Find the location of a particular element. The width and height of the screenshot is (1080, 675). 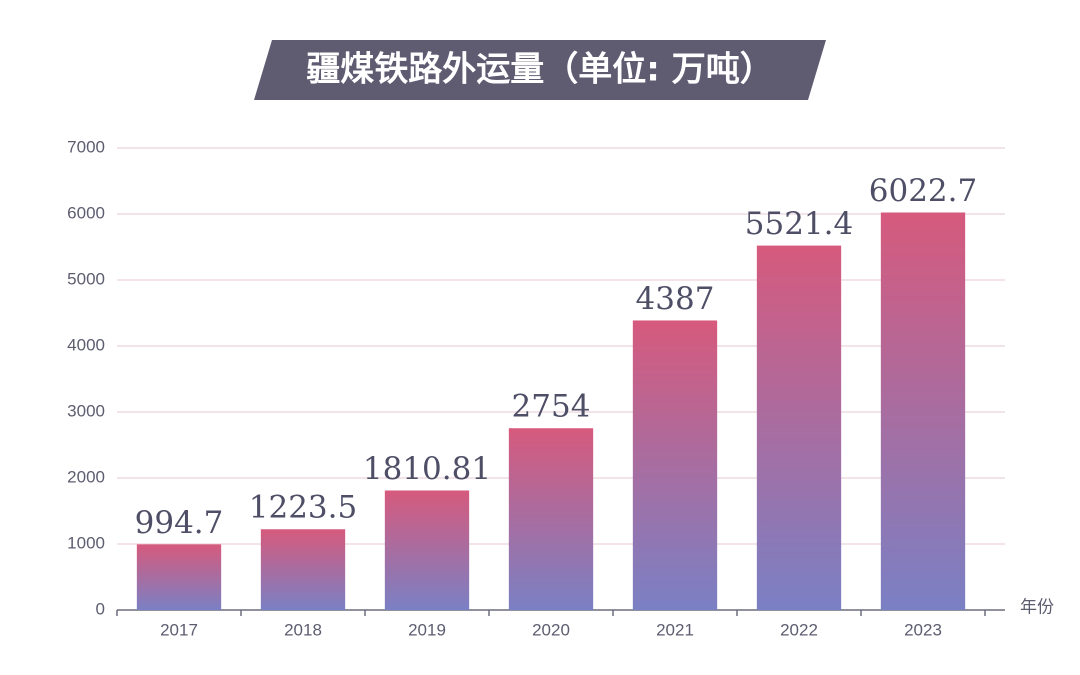

y-tick-label: 0 is located at coordinates (100, 608).